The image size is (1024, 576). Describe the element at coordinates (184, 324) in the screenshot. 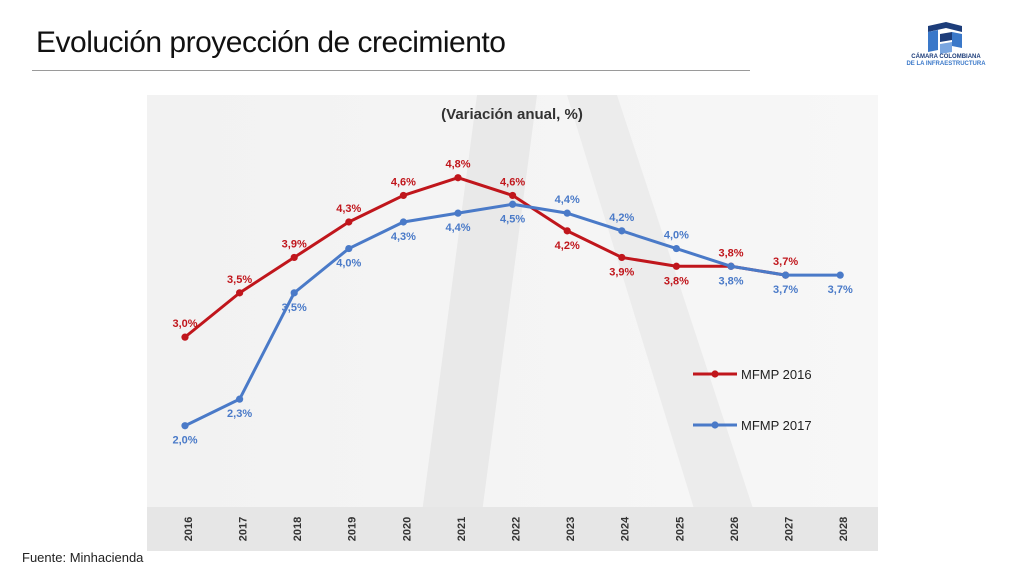

I see `data-label: 3,0%` at that location.